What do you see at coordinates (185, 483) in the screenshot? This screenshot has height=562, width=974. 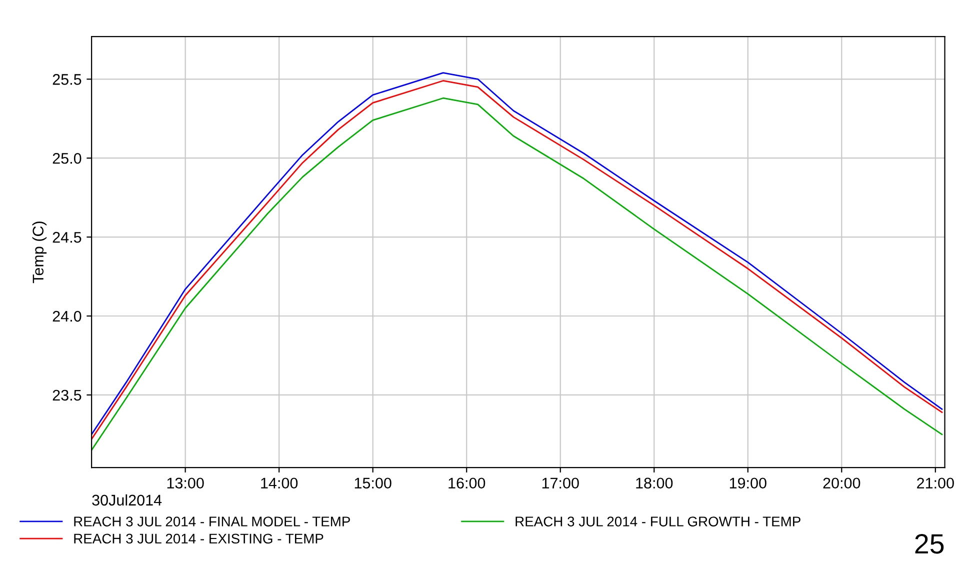 I see `x-tick-label: 13:00` at bounding box center [185, 483].